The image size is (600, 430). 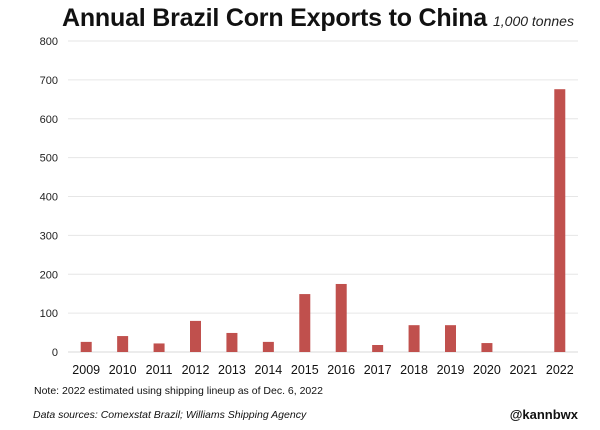 What do you see at coordinates (268, 346) in the screenshot?
I see `bar-2014` at bounding box center [268, 346].